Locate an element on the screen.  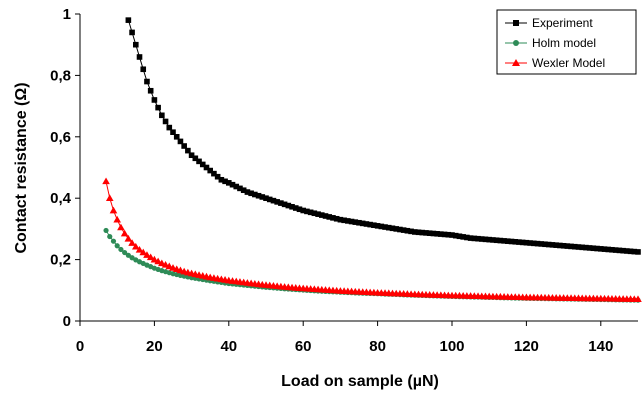
x-tick-label: 60 is located at coordinates (303, 346).